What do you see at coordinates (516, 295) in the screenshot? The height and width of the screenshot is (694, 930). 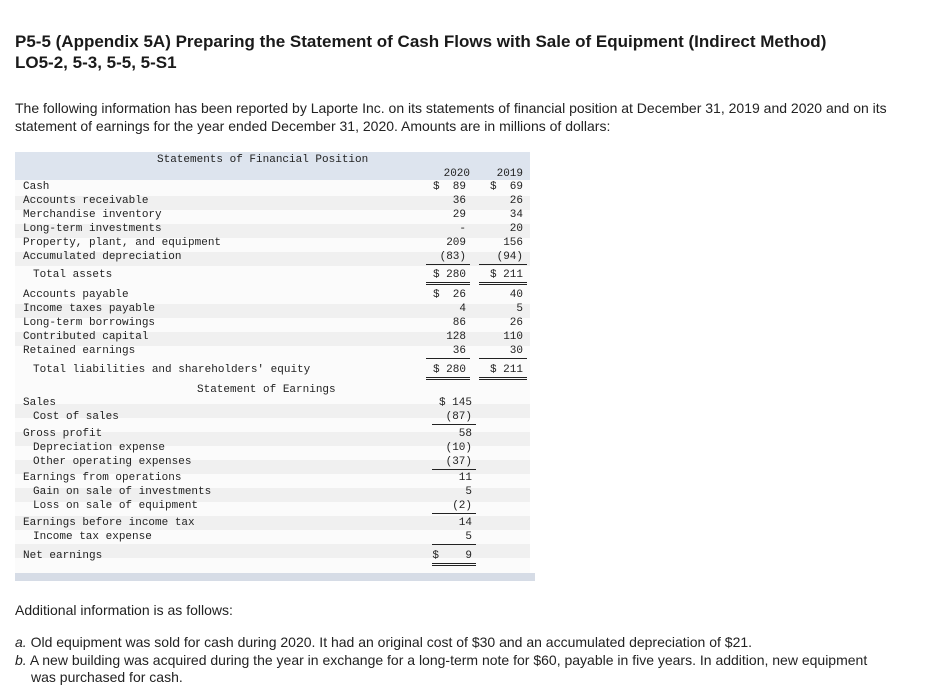 I see `cell-value: 40` at bounding box center [516, 295].